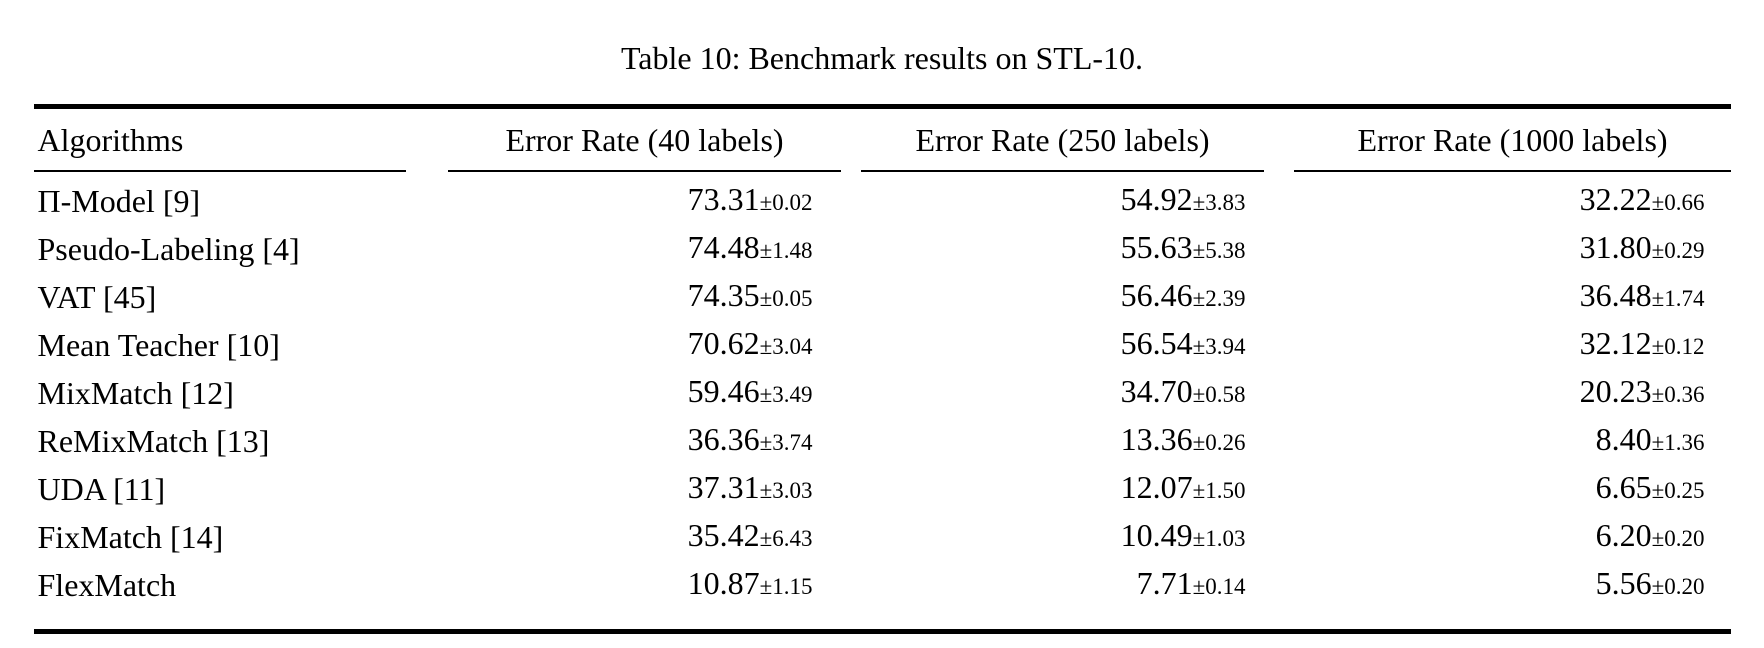 The height and width of the screenshot is (648, 1764). Describe the element at coordinates (101, 488) in the screenshot. I see `algorithm-cell: UDA [11]` at that location.